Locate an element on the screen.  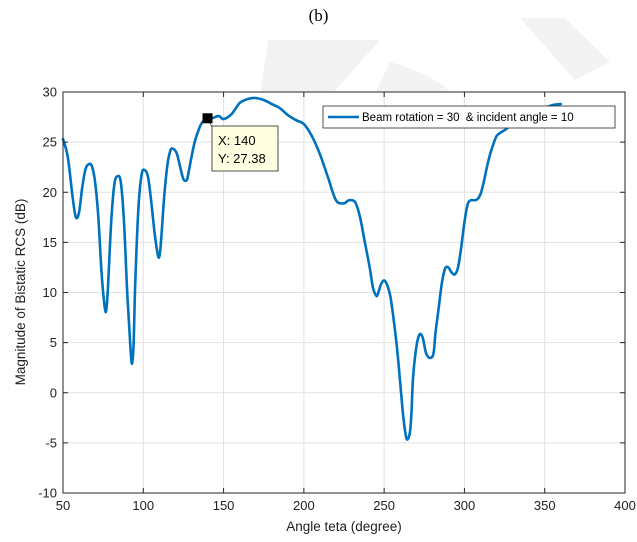
y-tick-label: 20 is located at coordinates (50, 192).